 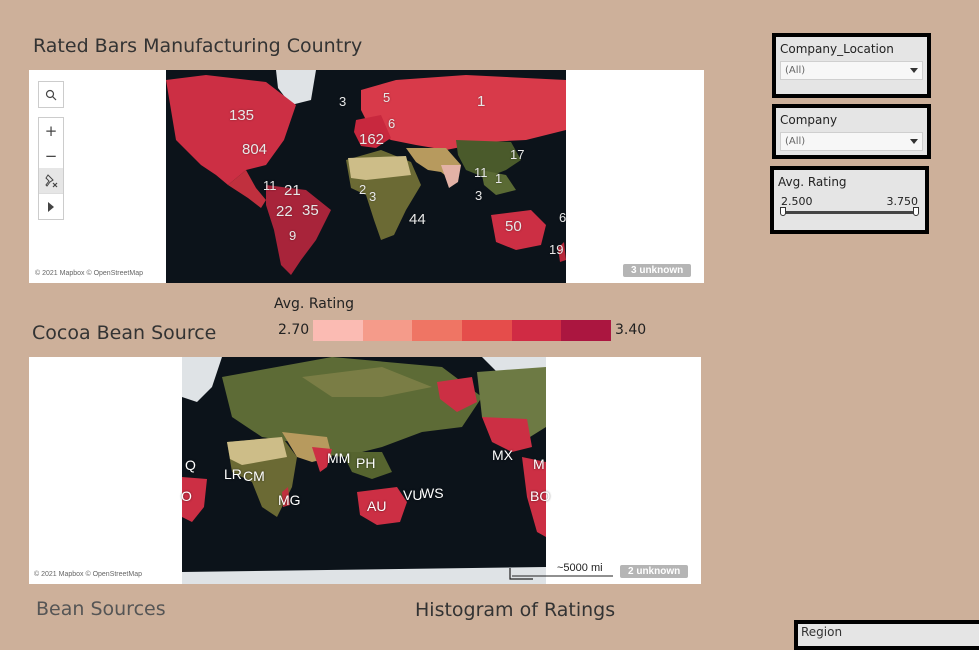 I want to click on play-icon, so click(x=51, y=206).